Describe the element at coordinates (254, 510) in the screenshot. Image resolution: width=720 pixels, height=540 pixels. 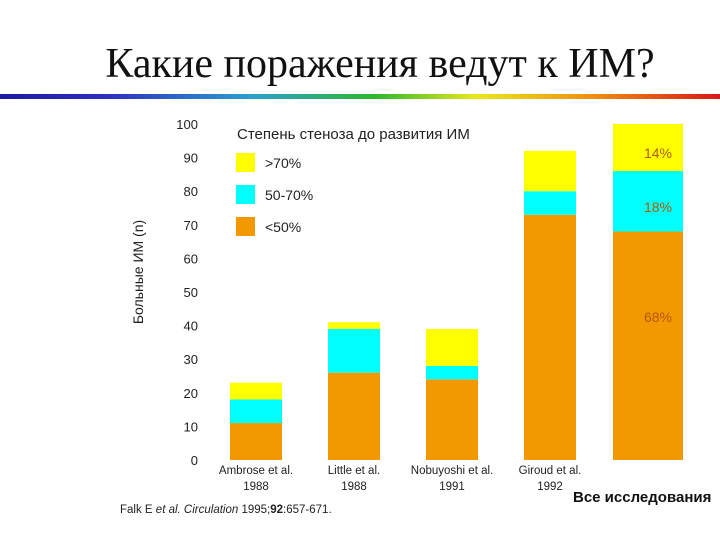
I see `citation-year: 1995;` at that location.